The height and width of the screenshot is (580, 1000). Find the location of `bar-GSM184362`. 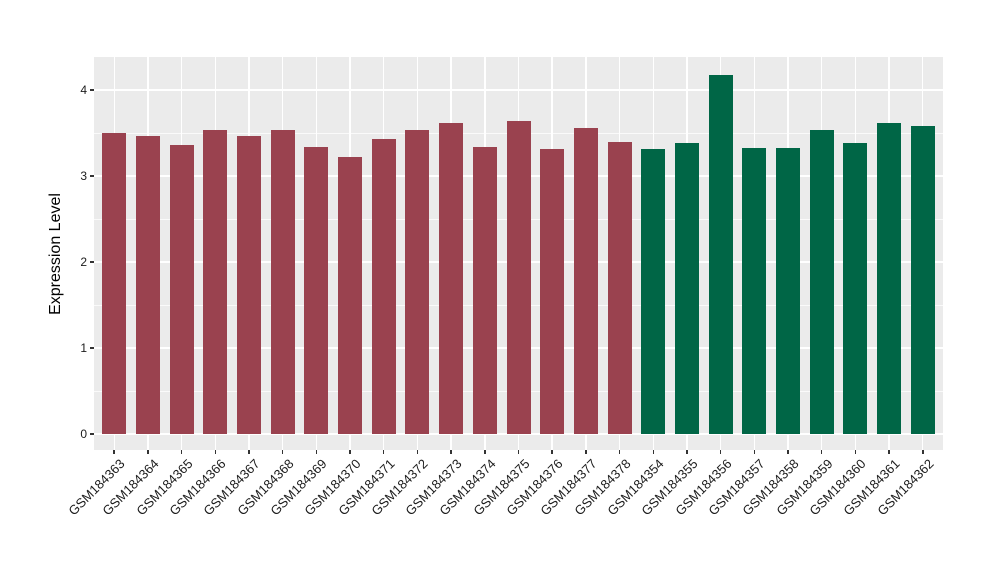

bar-GSM184362 is located at coordinates (922, 280).